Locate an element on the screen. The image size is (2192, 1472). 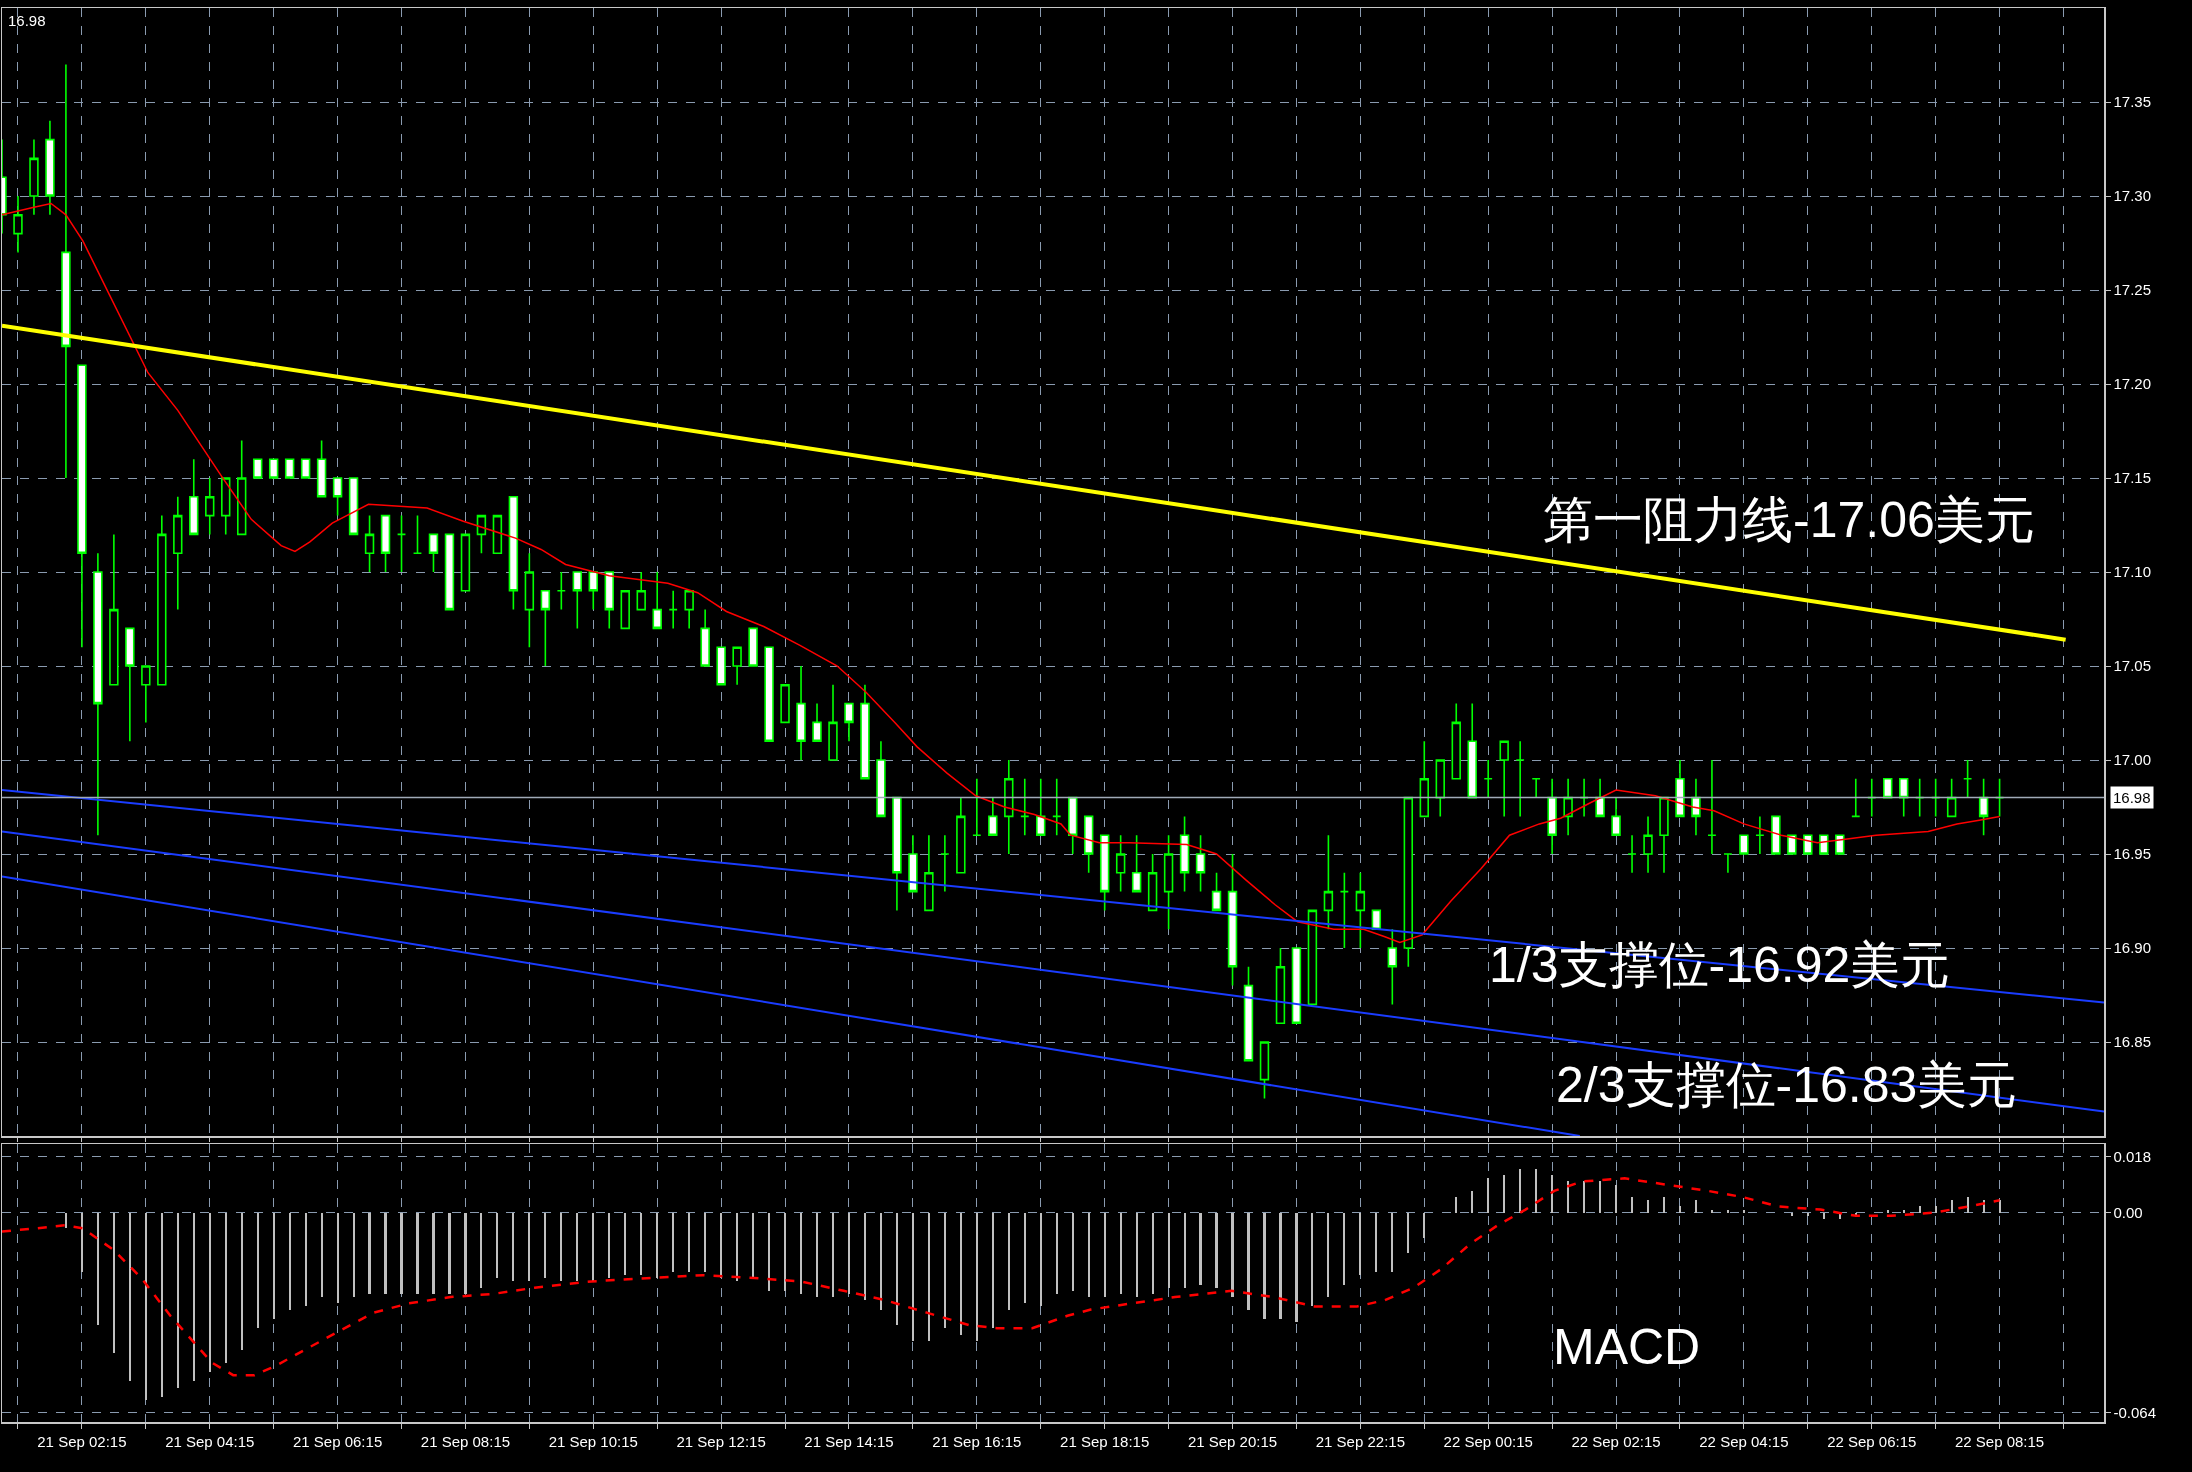
annotation: 16.98 is located at coordinates (27, 20).